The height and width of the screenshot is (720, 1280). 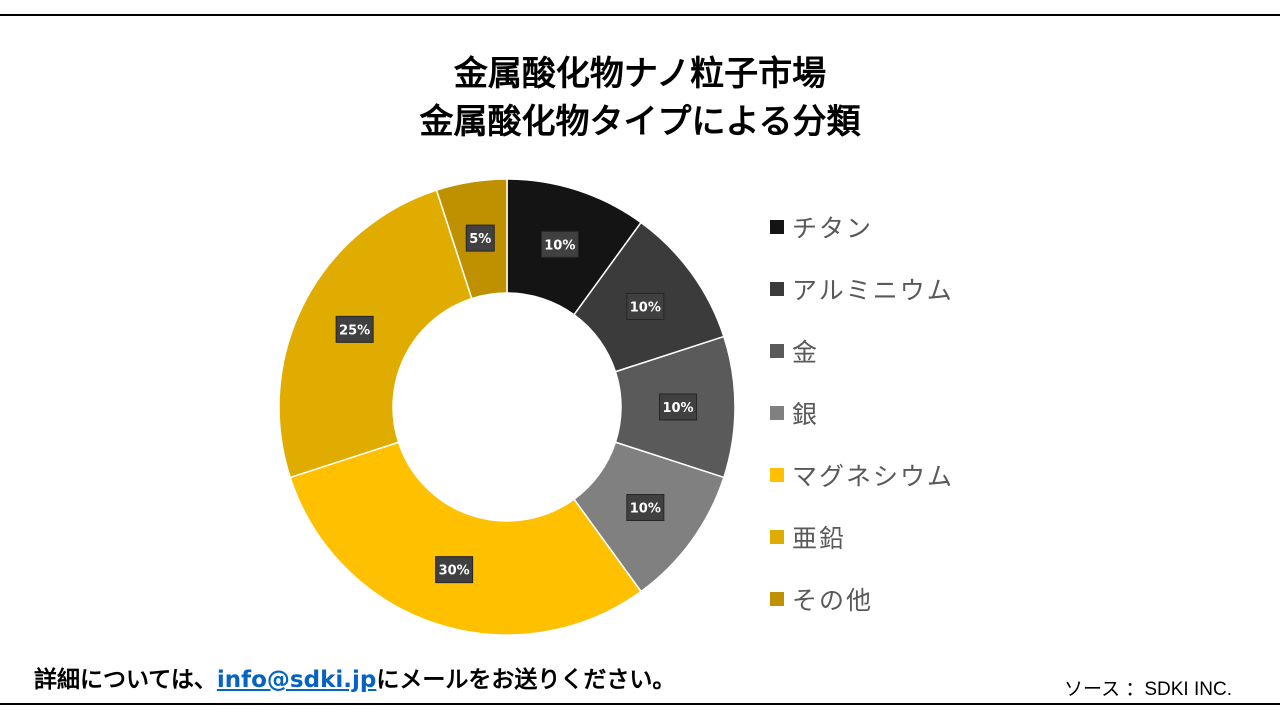 What do you see at coordinates (640, 122) in the screenshot?
I see `chart-subtitle: 金属酸化物タイプによる分類` at bounding box center [640, 122].